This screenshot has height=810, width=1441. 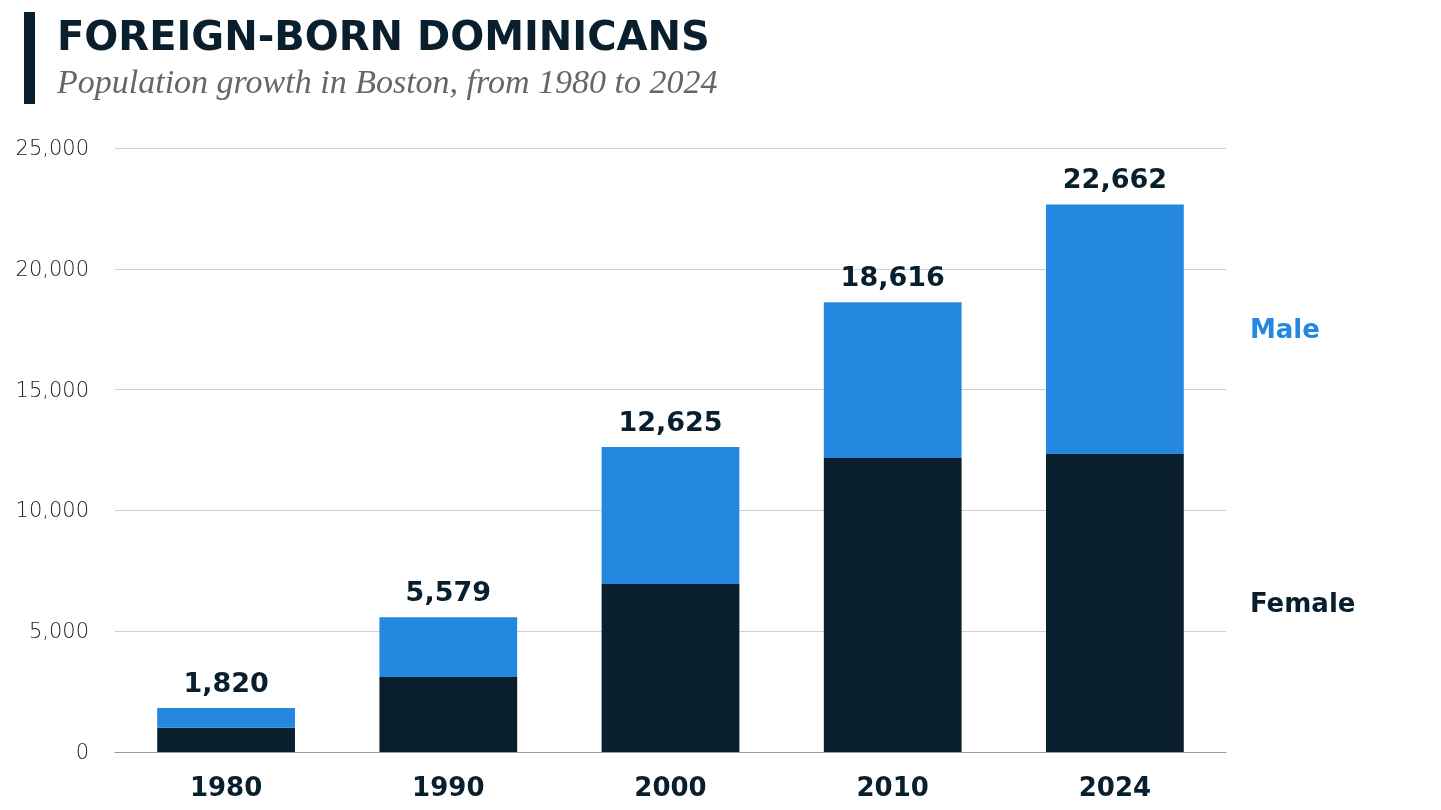 What do you see at coordinates (52, 389) in the screenshot?
I see `y-tick-label: 15,000` at bounding box center [52, 389].